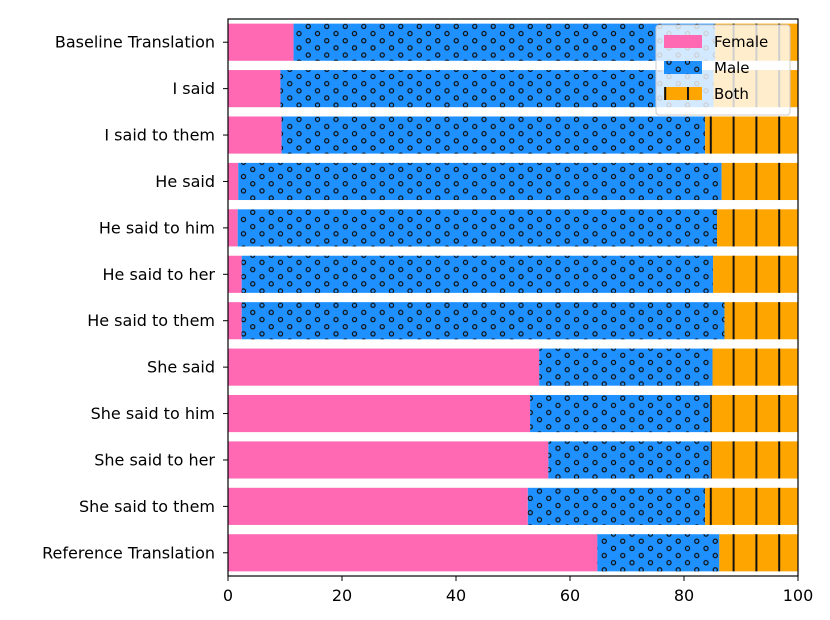  What do you see at coordinates (518, 590) in the screenshot?
I see `x-tick-labels: 0 20 40 60 80 100` at bounding box center [518, 590].